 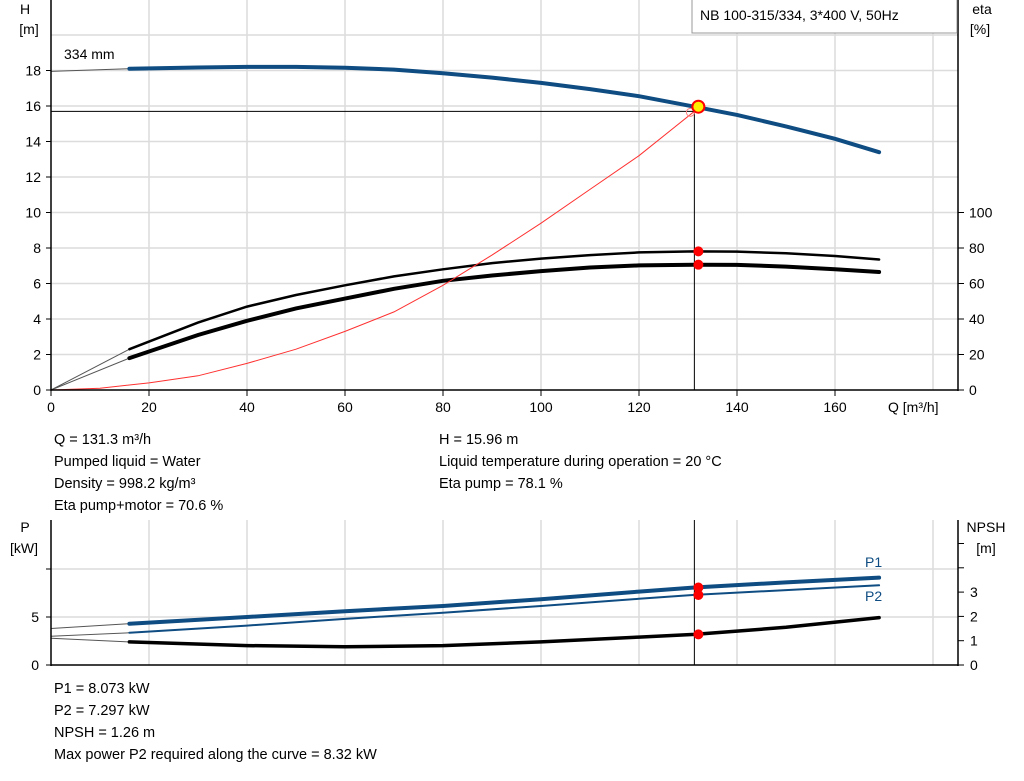 I want to click on curve-P2, so click(x=504, y=609).